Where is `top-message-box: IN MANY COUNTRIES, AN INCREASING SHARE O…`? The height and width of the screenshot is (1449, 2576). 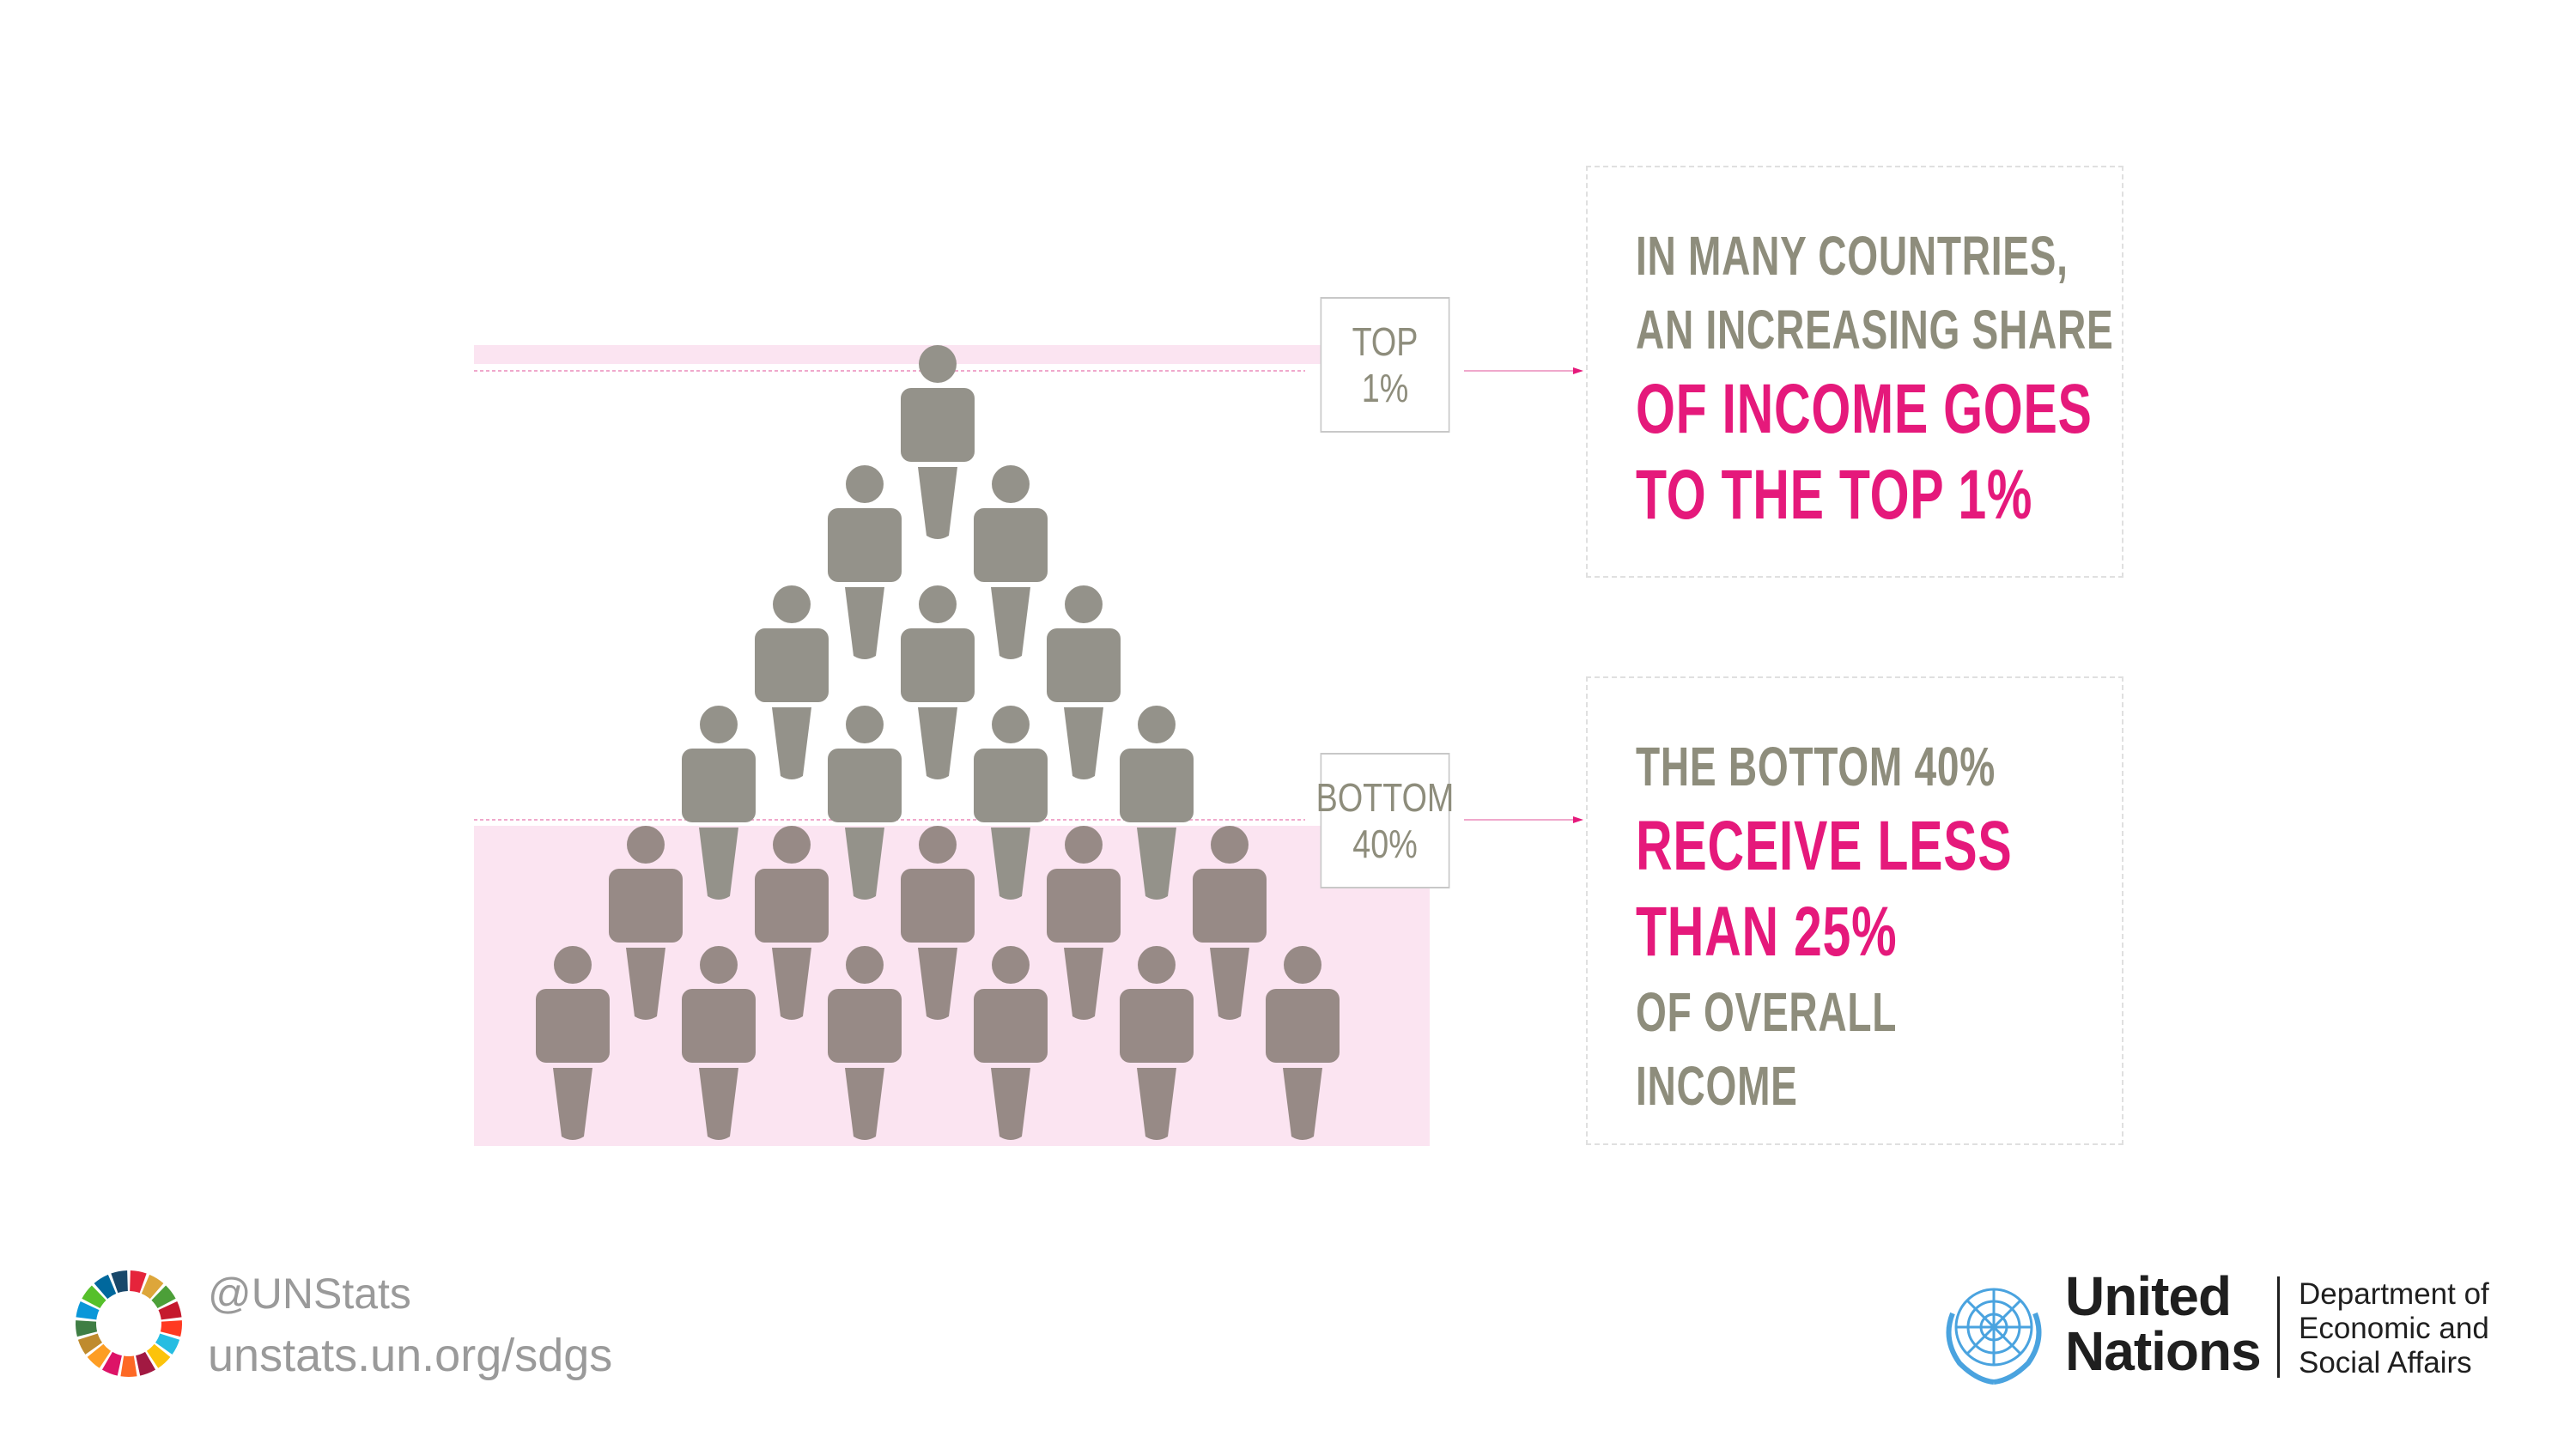 top-message-box: IN MANY COUNTRIES, AN INCREASING SHARE O… is located at coordinates (1855, 372).